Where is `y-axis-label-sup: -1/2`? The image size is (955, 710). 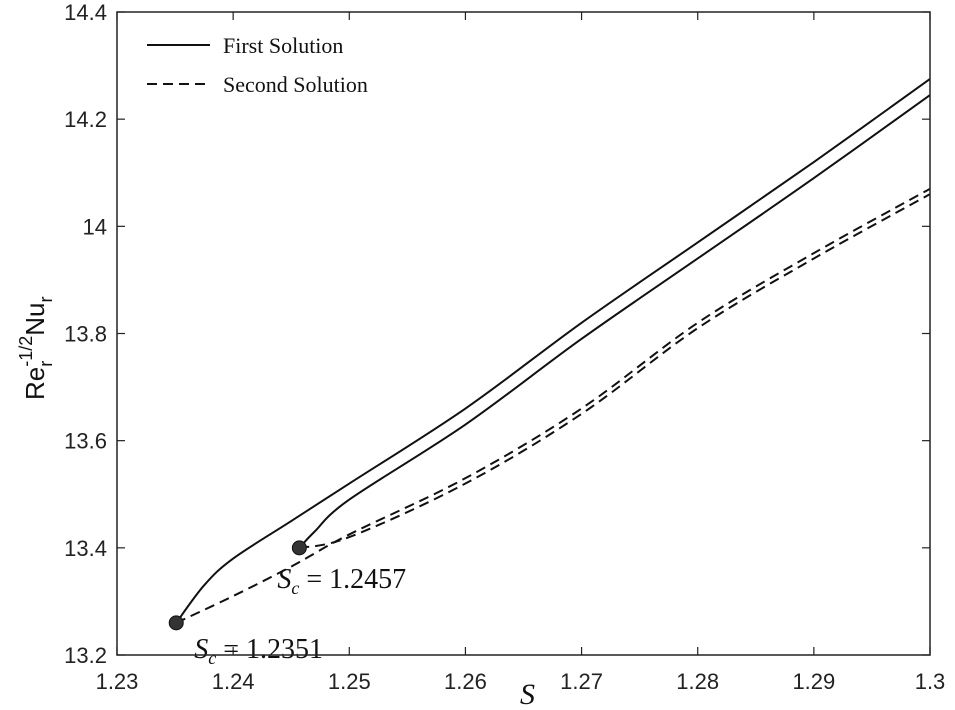 y-axis-label-sup: -1/2 is located at coordinates (26, 351).